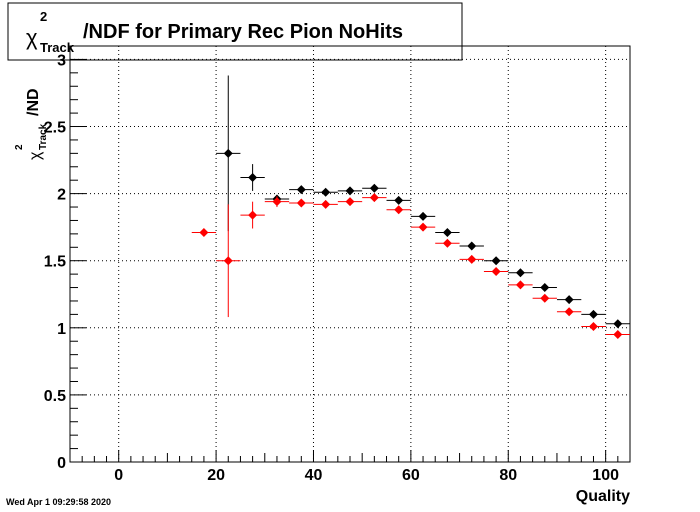 The height and width of the screenshot is (512, 700). Describe the element at coordinates (61, 60) in the screenshot. I see `y-tick-label: 3` at that location.